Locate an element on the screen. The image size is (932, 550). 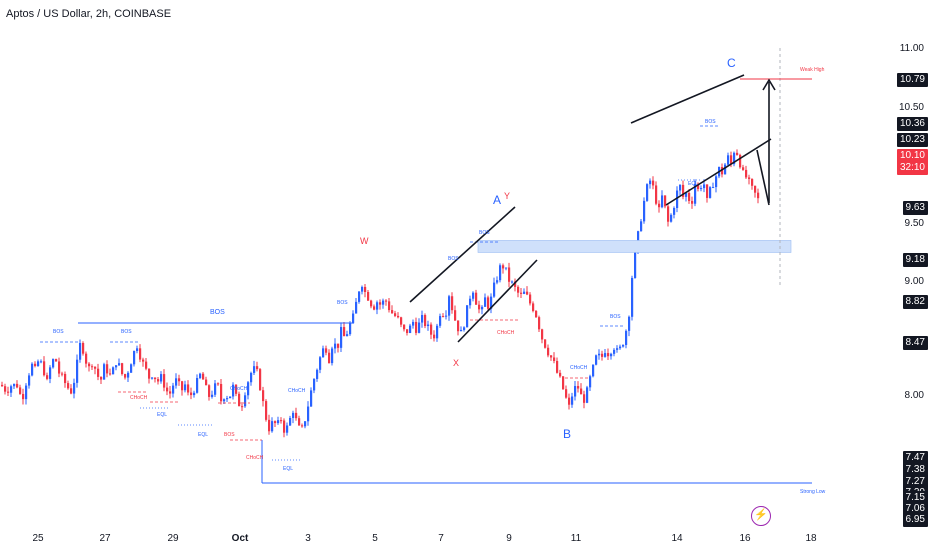
price-tag: 7.38 is located at coordinates (915, 470).